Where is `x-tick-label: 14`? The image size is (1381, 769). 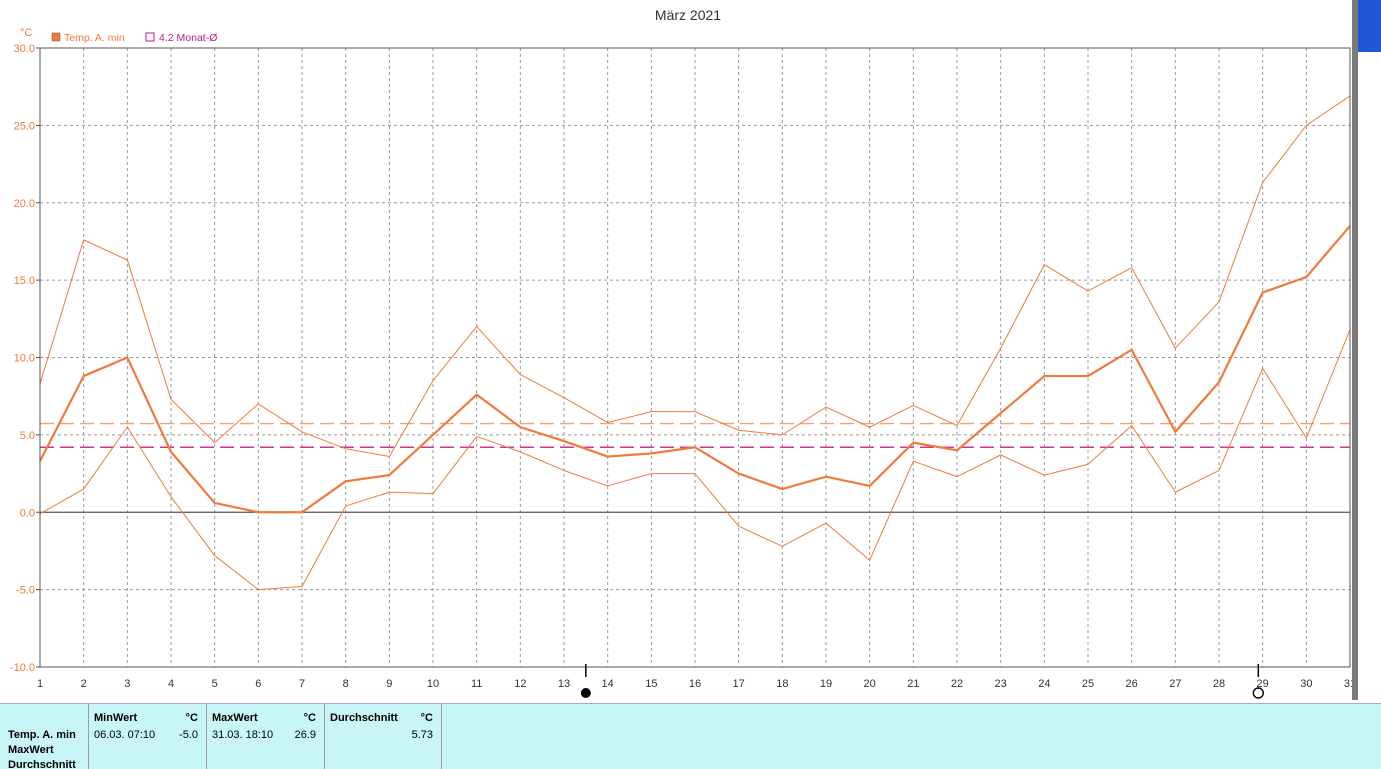
x-tick-label: 14 is located at coordinates (608, 684).